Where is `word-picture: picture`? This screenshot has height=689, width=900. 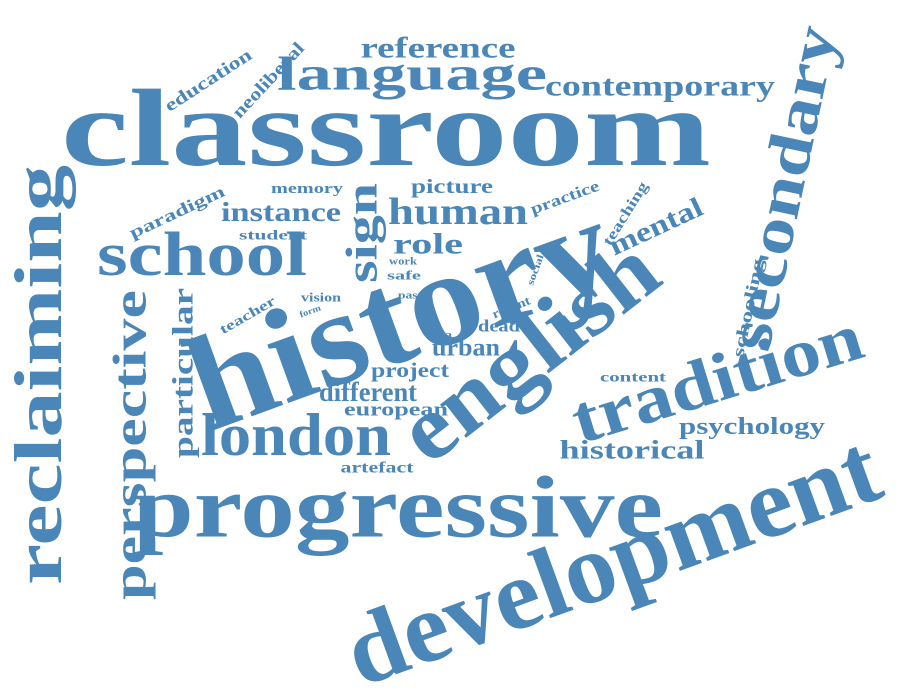
word-picture: picture is located at coordinates (452, 187).